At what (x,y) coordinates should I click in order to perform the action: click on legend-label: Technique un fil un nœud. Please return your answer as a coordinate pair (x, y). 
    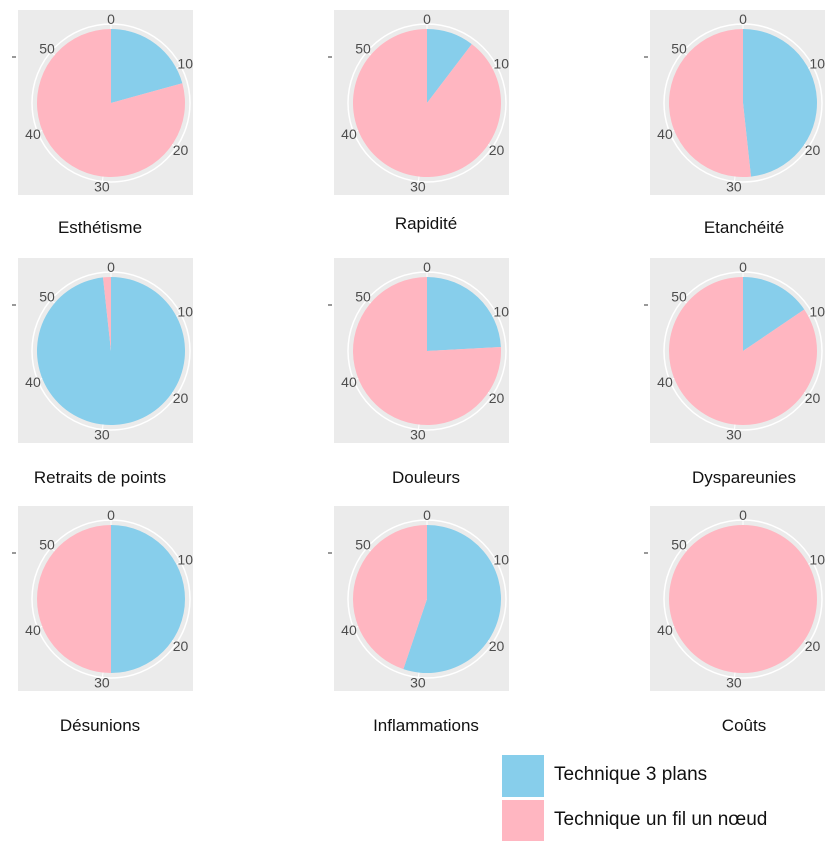
    Looking at the image, I should click on (661, 819).